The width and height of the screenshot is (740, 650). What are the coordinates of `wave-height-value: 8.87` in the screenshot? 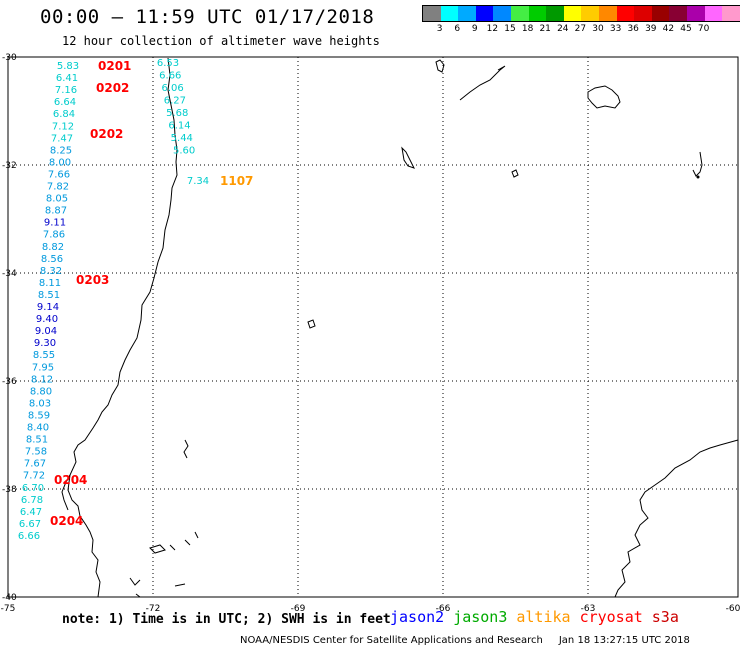 It's located at (56, 211).